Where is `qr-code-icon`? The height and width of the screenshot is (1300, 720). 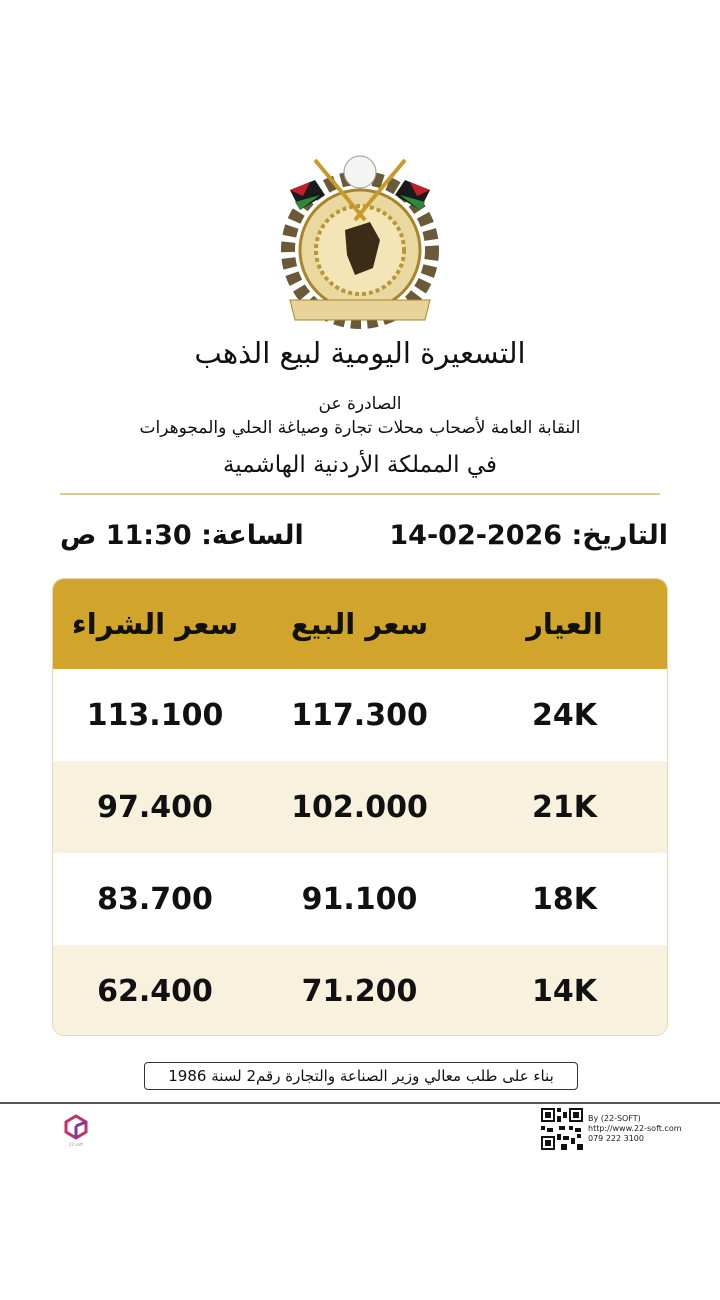
qr-code-icon is located at coordinates (562, 1129).